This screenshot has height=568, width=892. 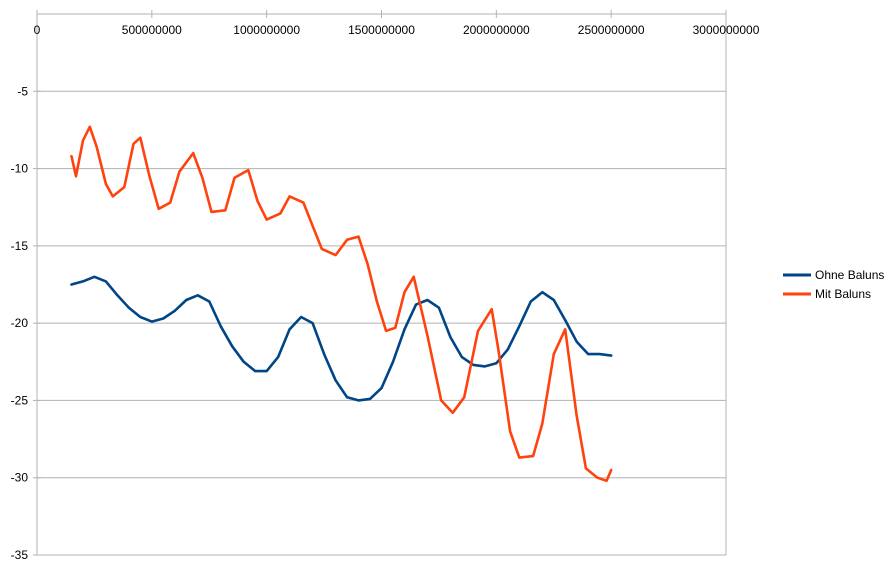 What do you see at coordinates (37, 30) in the screenshot?
I see `x-tick-label: 0` at bounding box center [37, 30].